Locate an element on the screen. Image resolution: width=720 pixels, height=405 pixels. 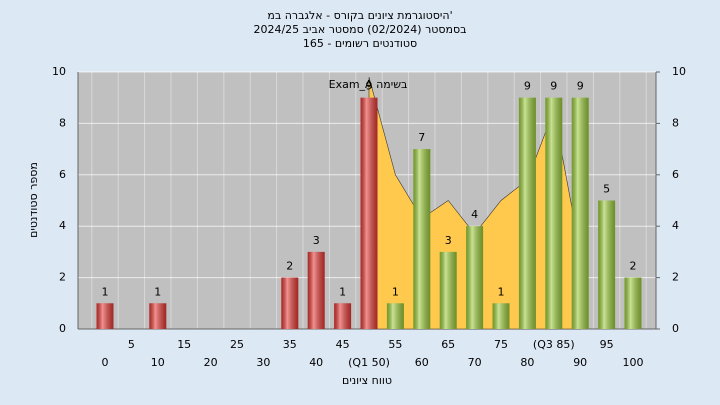
x-tick-label: 25 is located at coordinates (237, 344).